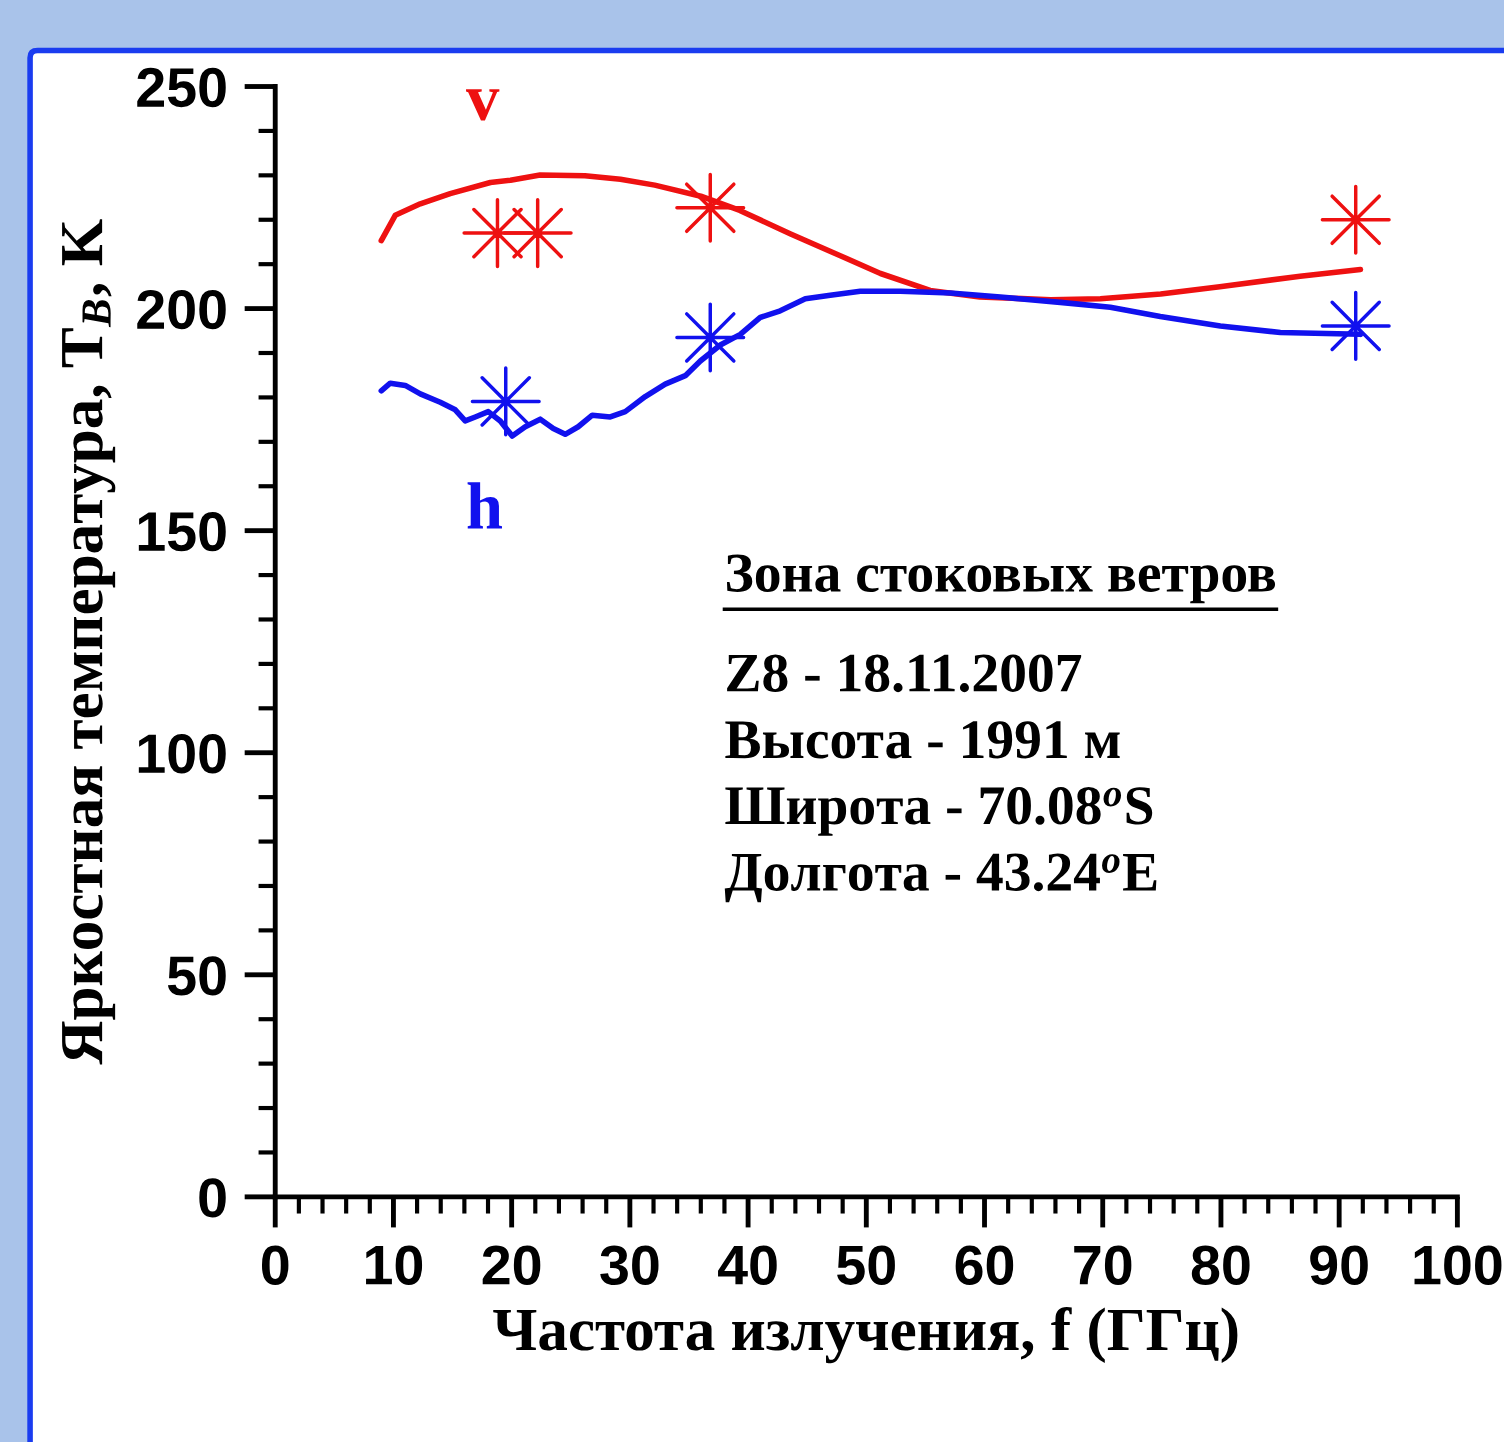  What do you see at coordinates (1458, 1265) in the screenshot?
I see `x-tick-label: 100` at bounding box center [1458, 1265].